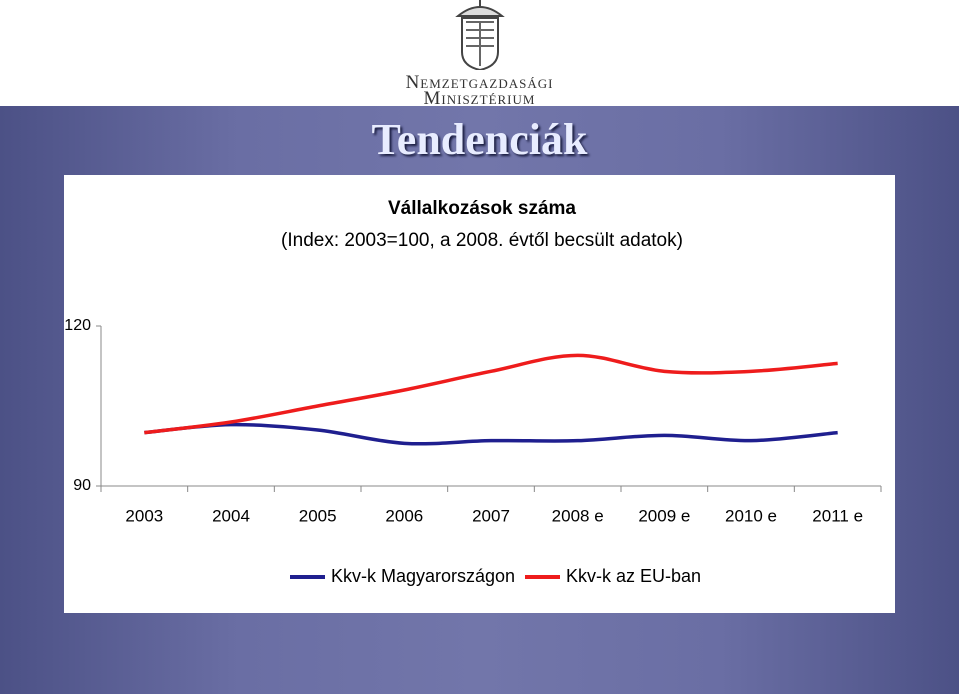 This screenshot has height=694, width=959. I want to click on x-tick-label: 2003, so click(144, 515).